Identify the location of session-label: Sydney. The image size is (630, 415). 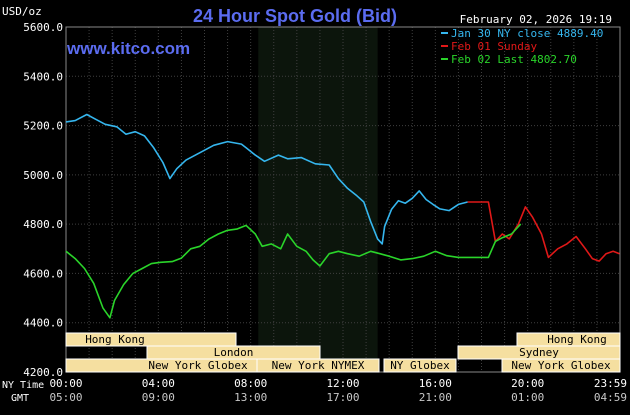
(539, 352).